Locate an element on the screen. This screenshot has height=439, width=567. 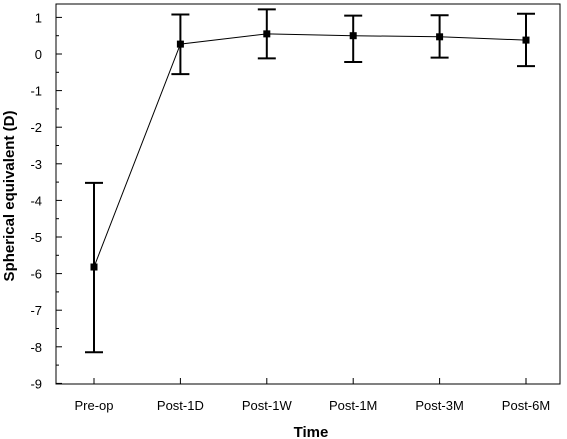
y-tick-label: -8 is located at coordinates (36, 347).